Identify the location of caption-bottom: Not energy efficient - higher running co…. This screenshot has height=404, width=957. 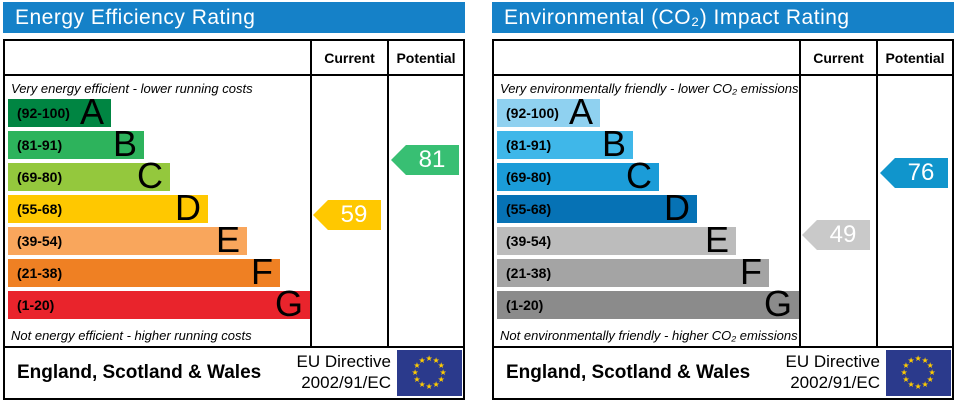
(131, 335).